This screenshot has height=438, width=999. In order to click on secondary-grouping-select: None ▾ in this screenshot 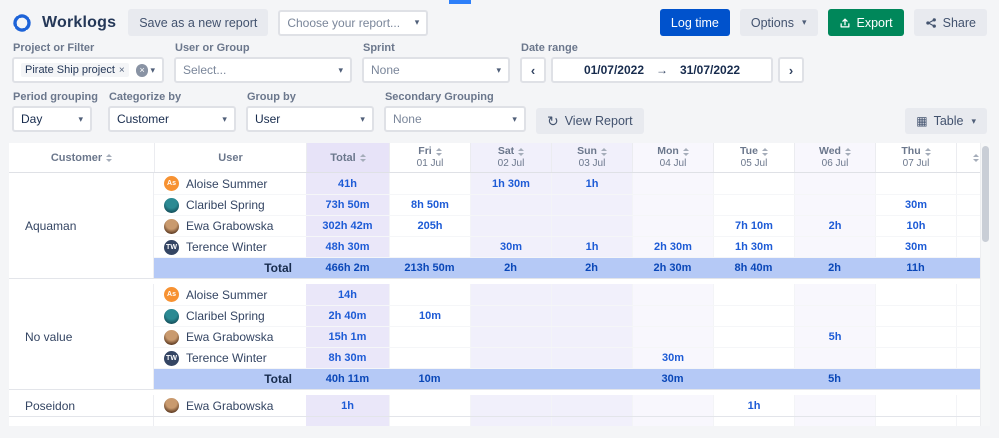, I will do `click(454, 119)`.